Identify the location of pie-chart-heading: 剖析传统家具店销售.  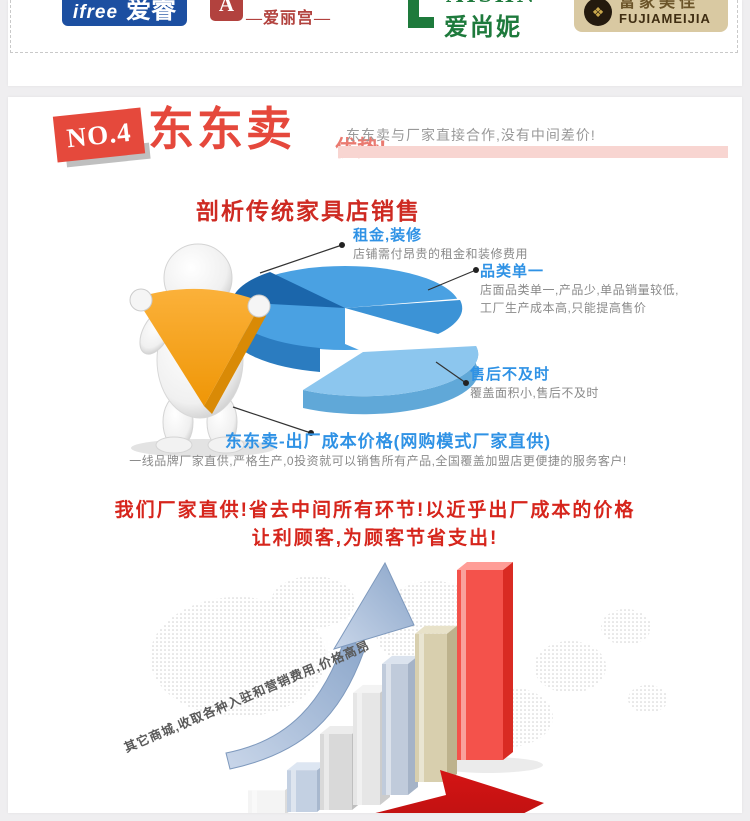
(308, 211).